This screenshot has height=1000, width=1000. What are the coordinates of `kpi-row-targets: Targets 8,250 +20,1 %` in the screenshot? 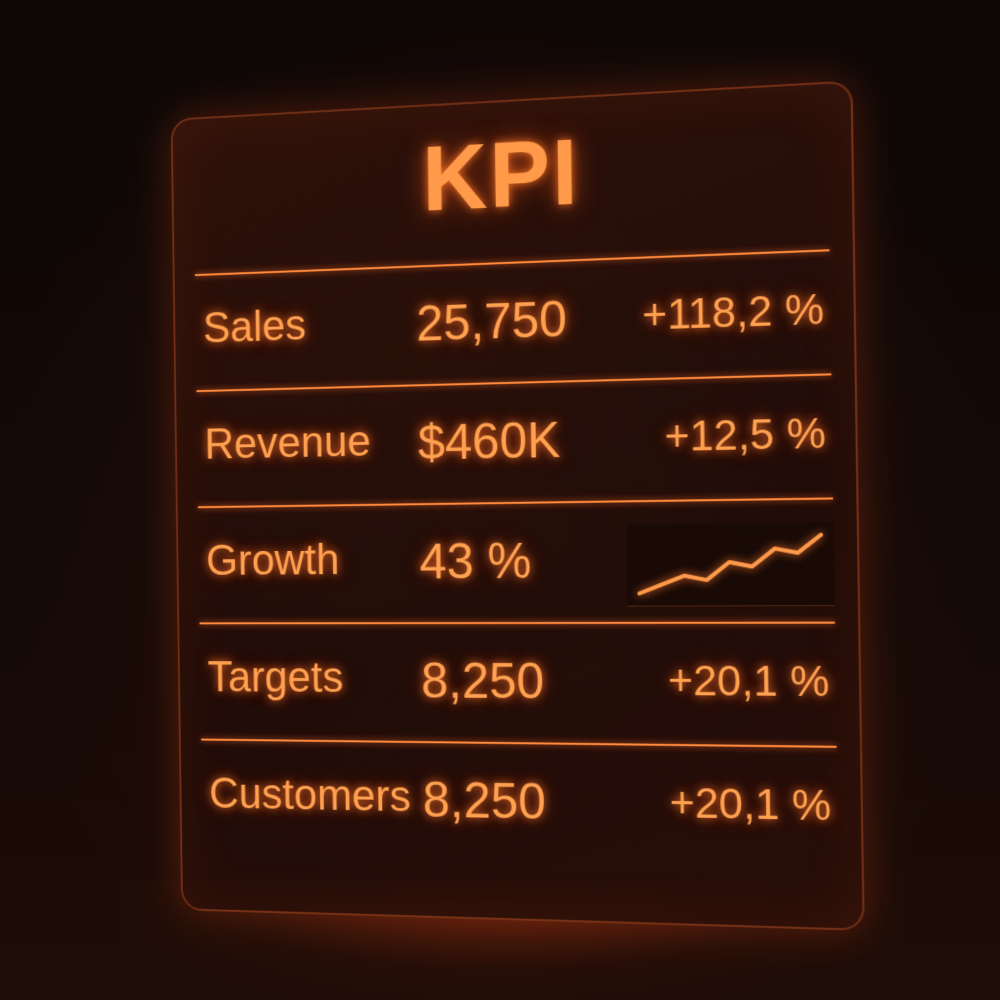 It's located at (519, 685).